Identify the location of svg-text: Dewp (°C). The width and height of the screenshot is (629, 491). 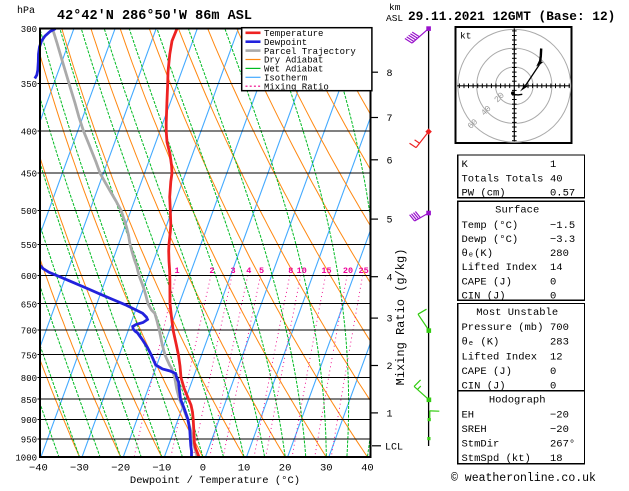
(490, 240).